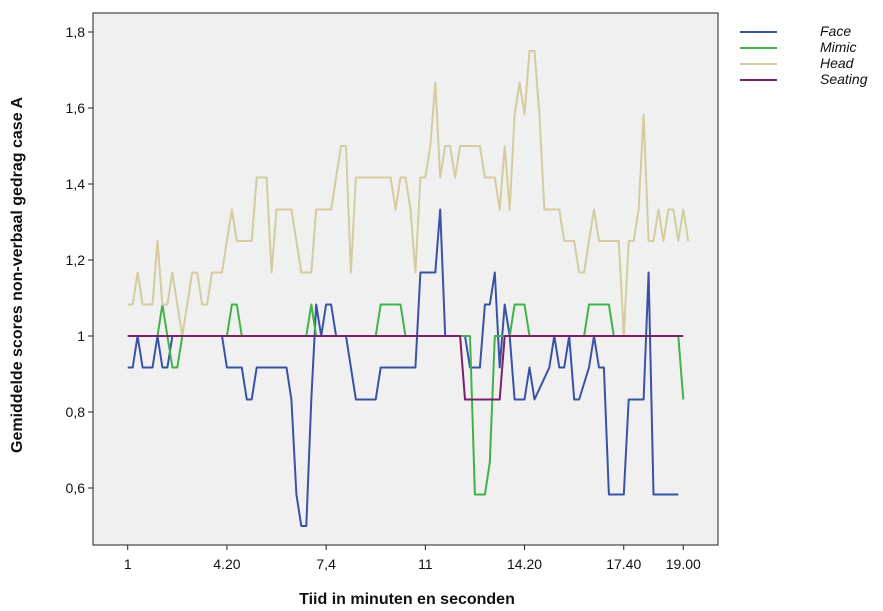 The width and height of the screenshot is (883, 611). What do you see at coordinates (412, 558) in the screenshot?
I see `x-axis: 1 4.20 7,4 11 14.20 17.40 19.00` at bounding box center [412, 558].